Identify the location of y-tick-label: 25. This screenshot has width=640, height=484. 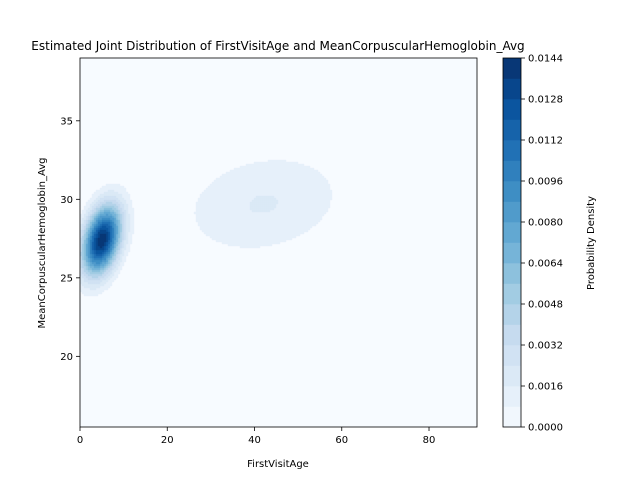
(66, 278).